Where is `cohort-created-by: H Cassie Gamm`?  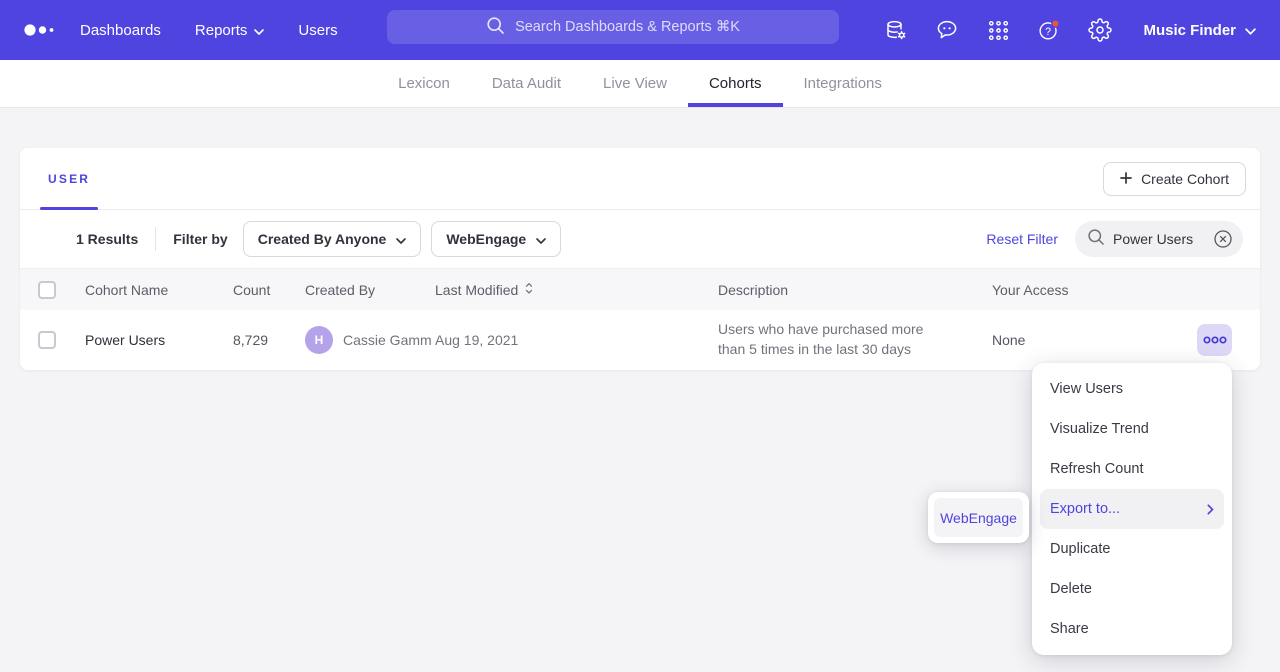 cohort-created-by: H Cassie Gamm is located at coordinates (370, 340).